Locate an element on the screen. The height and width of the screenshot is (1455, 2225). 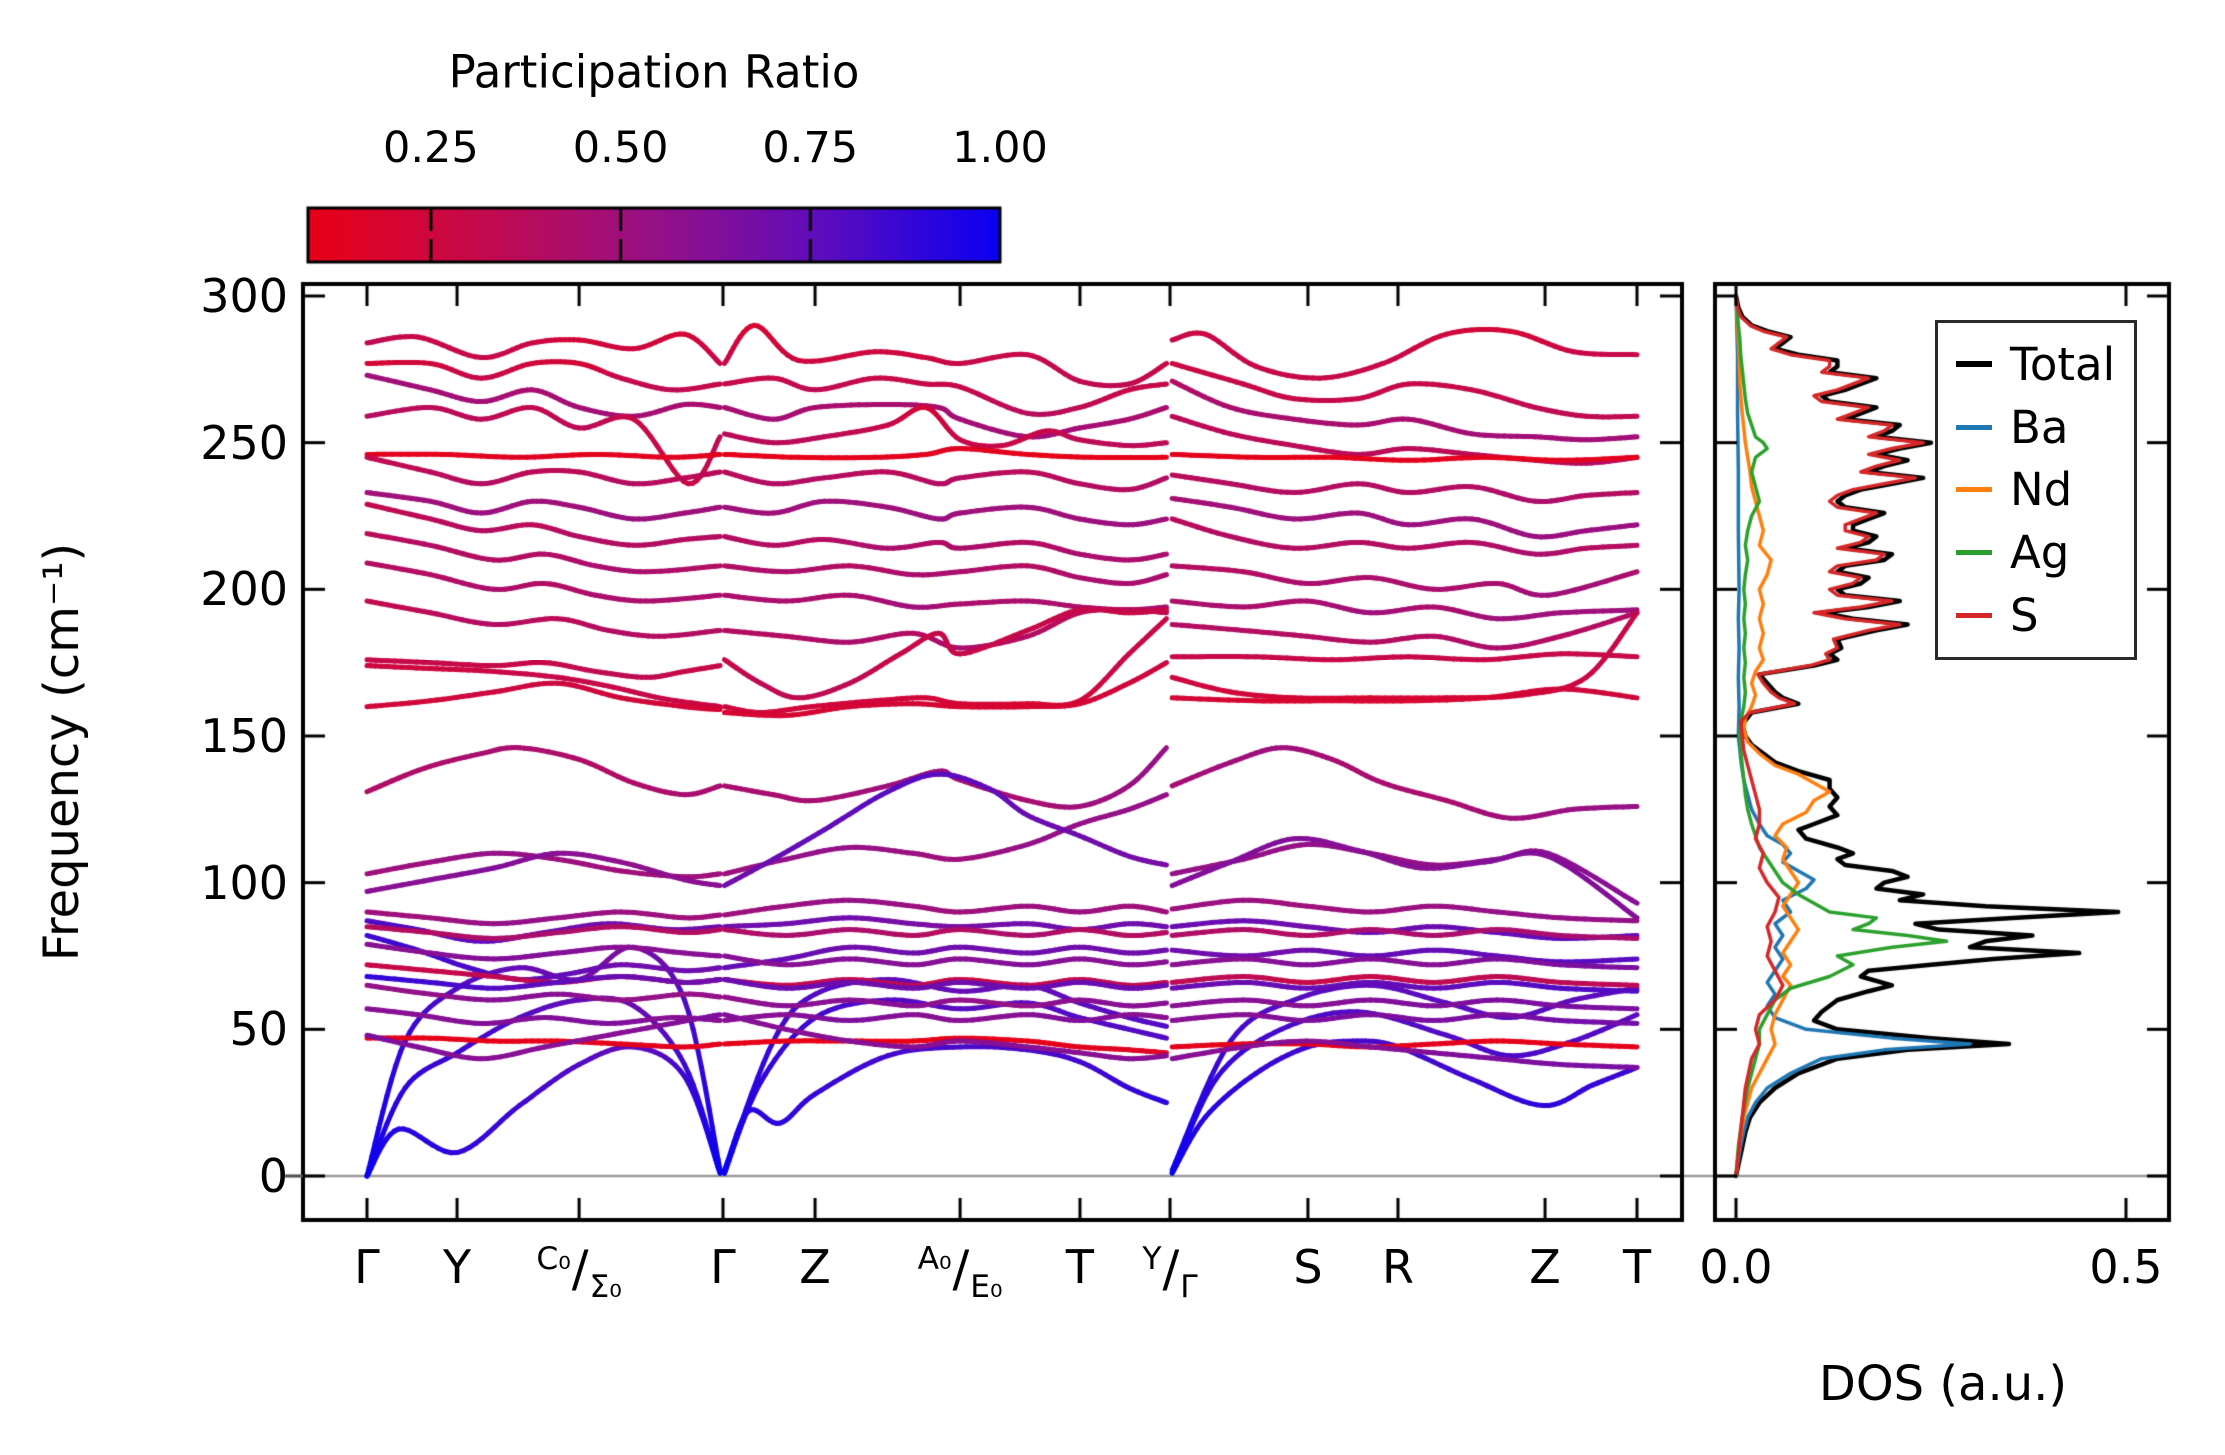
y-tick-label: 0 is located at coordinates (273, 1176).